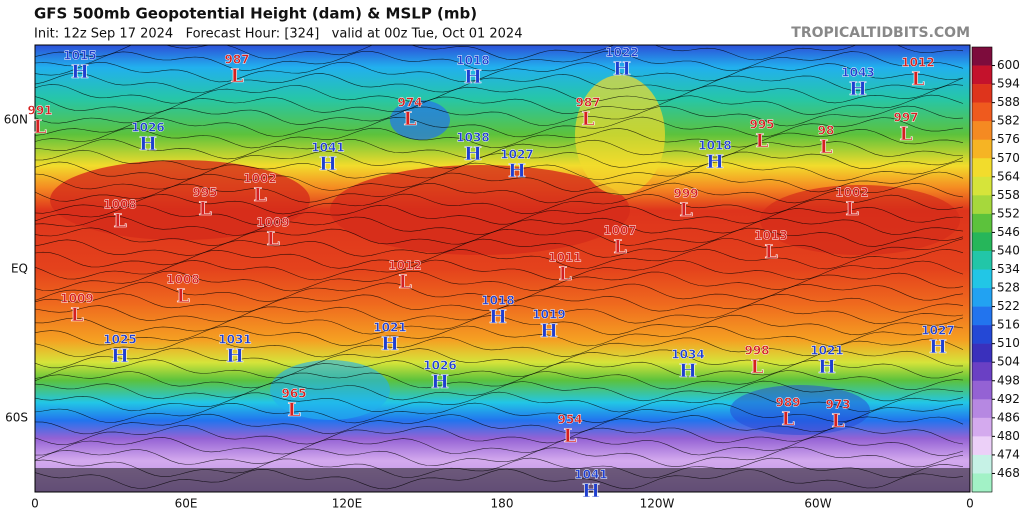  Describe the element at coordinates (293, 394) in the screenshot. I see `center-pressure: 965` at that location.